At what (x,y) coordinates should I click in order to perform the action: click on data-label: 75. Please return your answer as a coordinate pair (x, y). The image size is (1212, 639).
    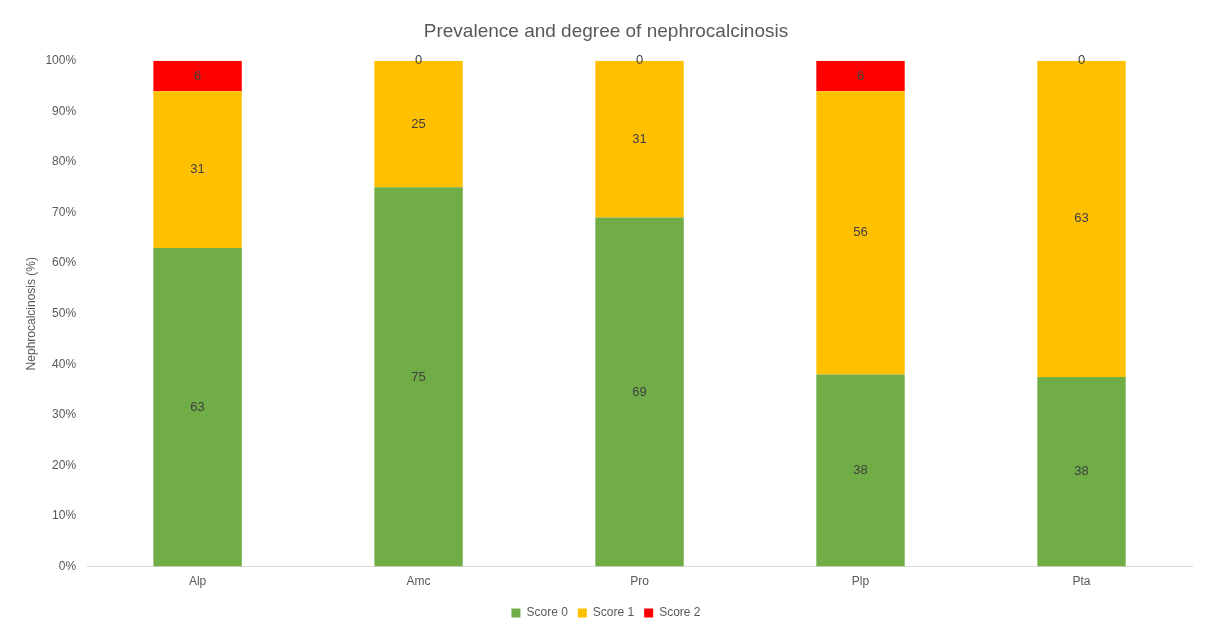
    Looking at the image, I should click on (418, 376).